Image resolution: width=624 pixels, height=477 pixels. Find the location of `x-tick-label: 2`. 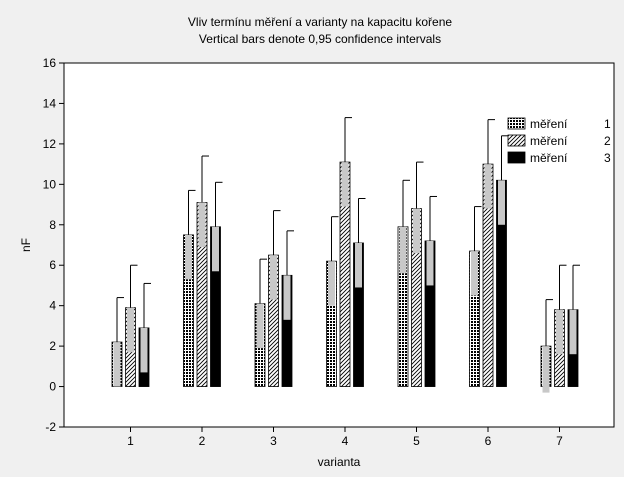

x-tick-label: 2 is located at coordinates (202, 441).